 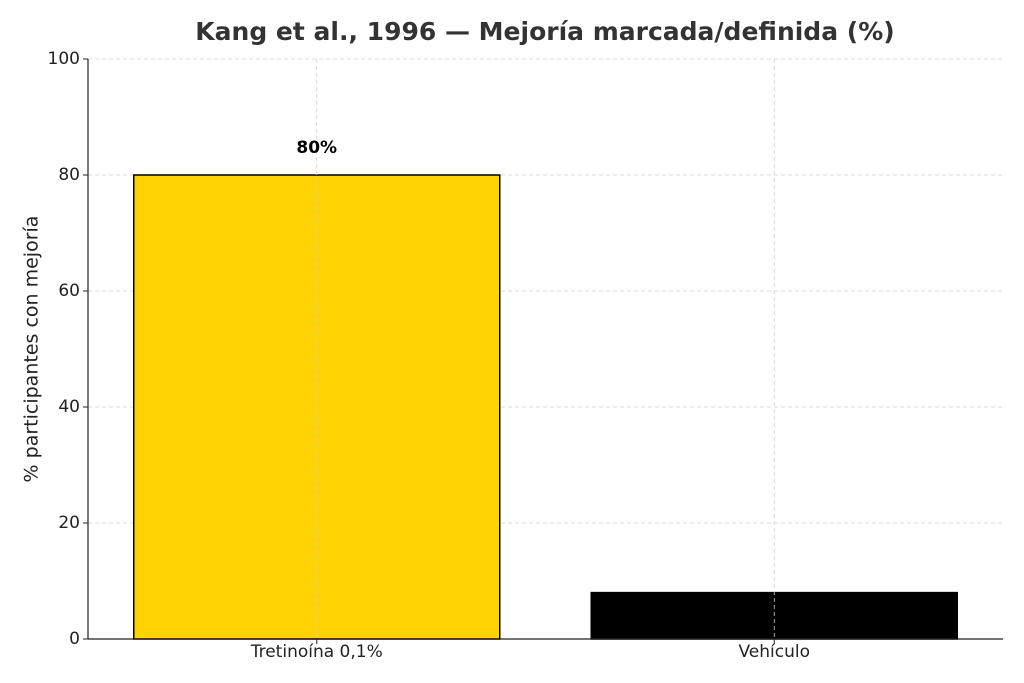 What do you see at coordinates (69, 175) in the screenshot?
I see `y-tick-label: 80` at bounding box center [69, 175].